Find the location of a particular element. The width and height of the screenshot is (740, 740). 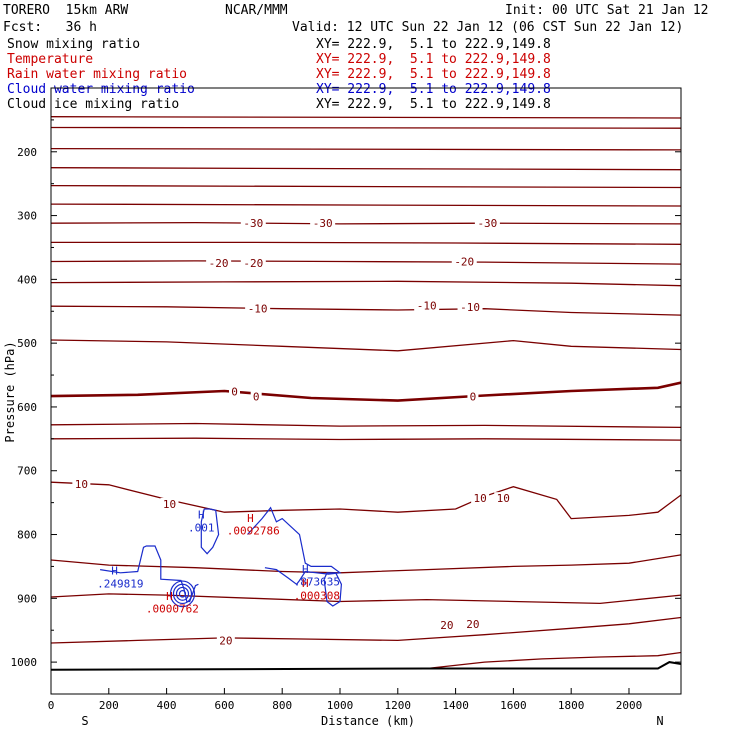

legend-coords-temperature: XY= 222.9, 5.1 to 222.9,149.8 is located at coordinates (433, 59).